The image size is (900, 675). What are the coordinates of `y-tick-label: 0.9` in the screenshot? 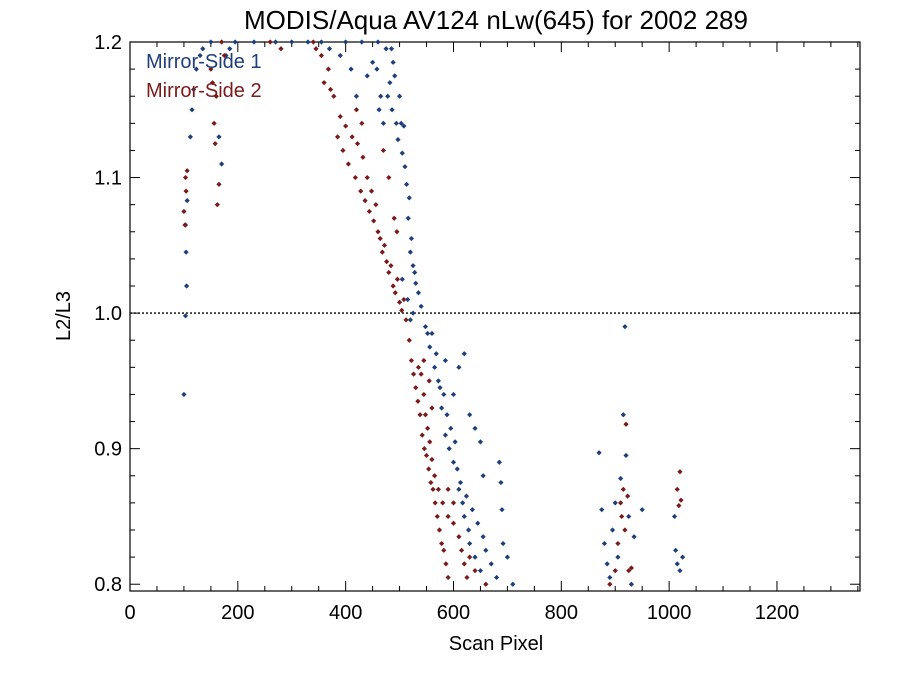 It's located at (108, 450).